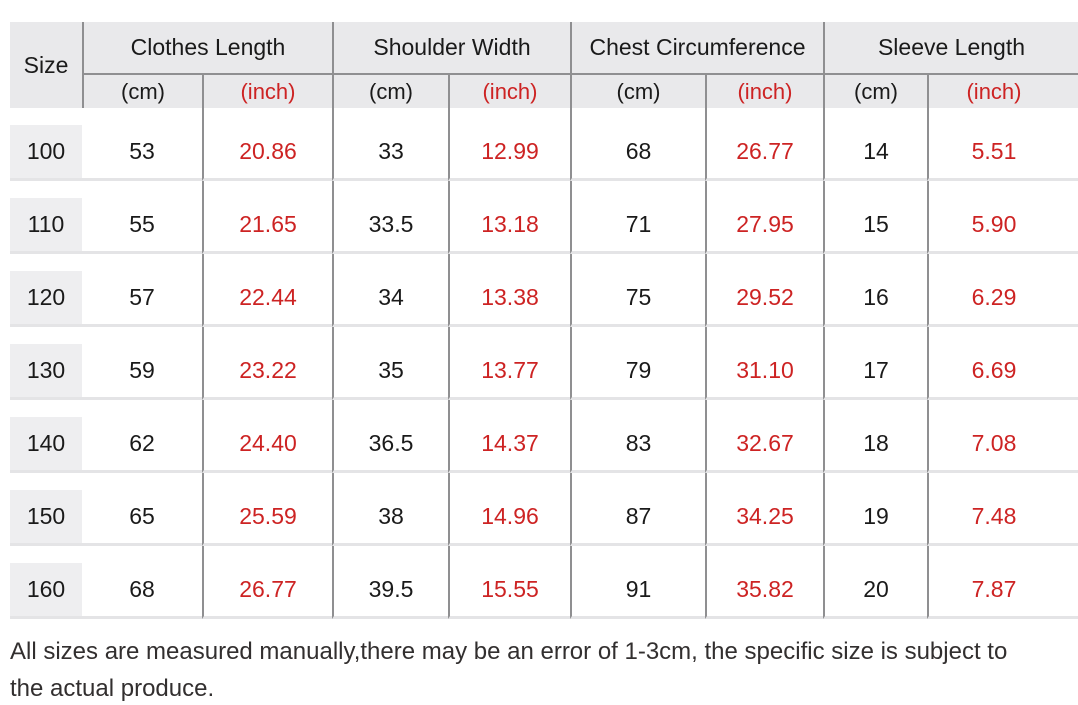 This screenshot has height=705, width=1078. What do you see at coordinates (509, 363) in the screenshot?
I see `table-cell: 13.77` at bounding box center [509, 363].